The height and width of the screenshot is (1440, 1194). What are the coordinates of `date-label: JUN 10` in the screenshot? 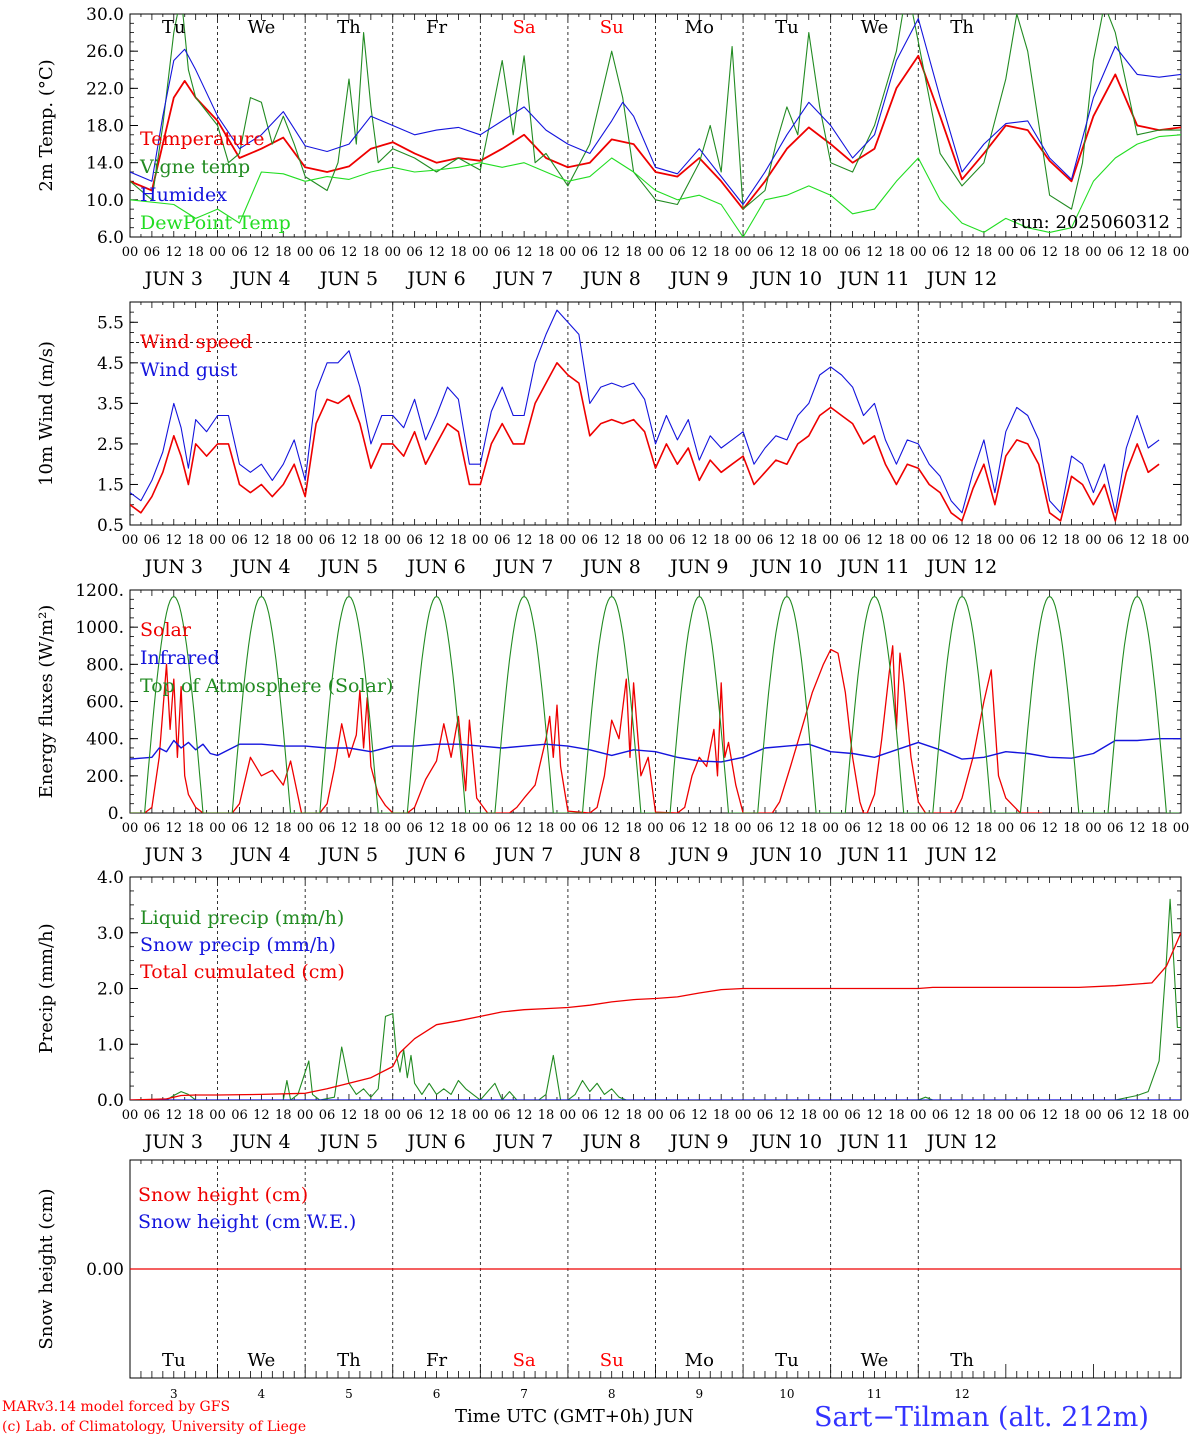 It's located at (786, 855).